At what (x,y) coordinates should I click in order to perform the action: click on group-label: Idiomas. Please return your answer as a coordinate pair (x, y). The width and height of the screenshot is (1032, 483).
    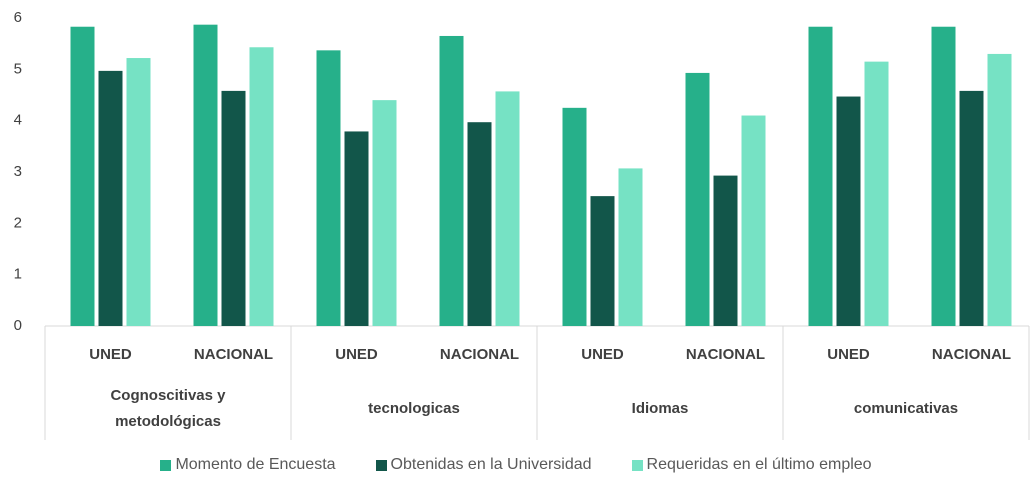
    Looking at the image, I should click on (660, 408).